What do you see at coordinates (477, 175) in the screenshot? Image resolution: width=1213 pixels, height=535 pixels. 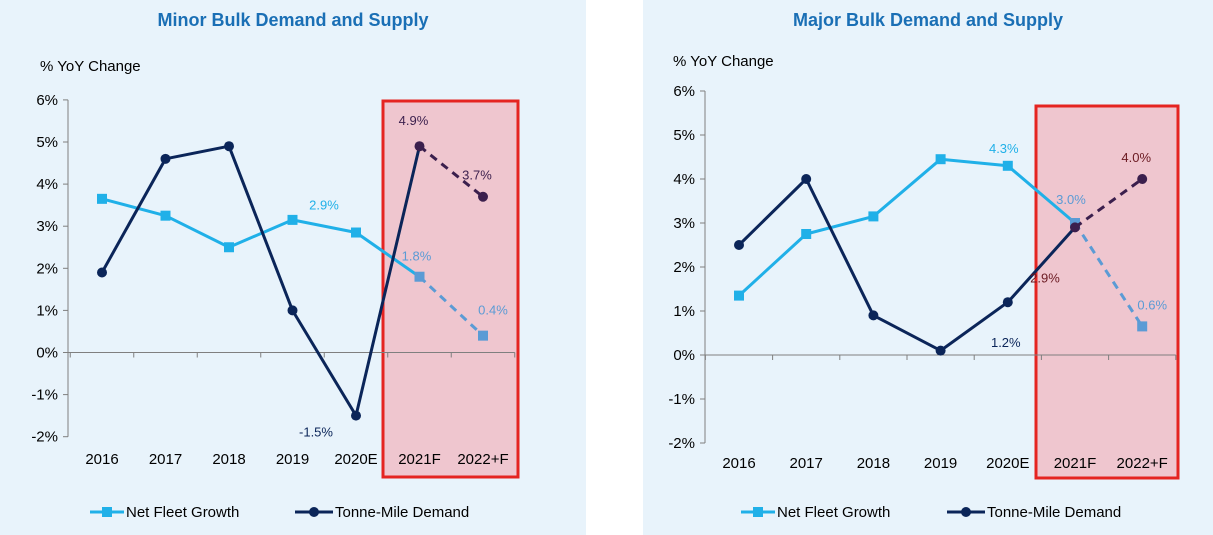 I see `data-label: 3.7%` at bounding box center [477, 175].